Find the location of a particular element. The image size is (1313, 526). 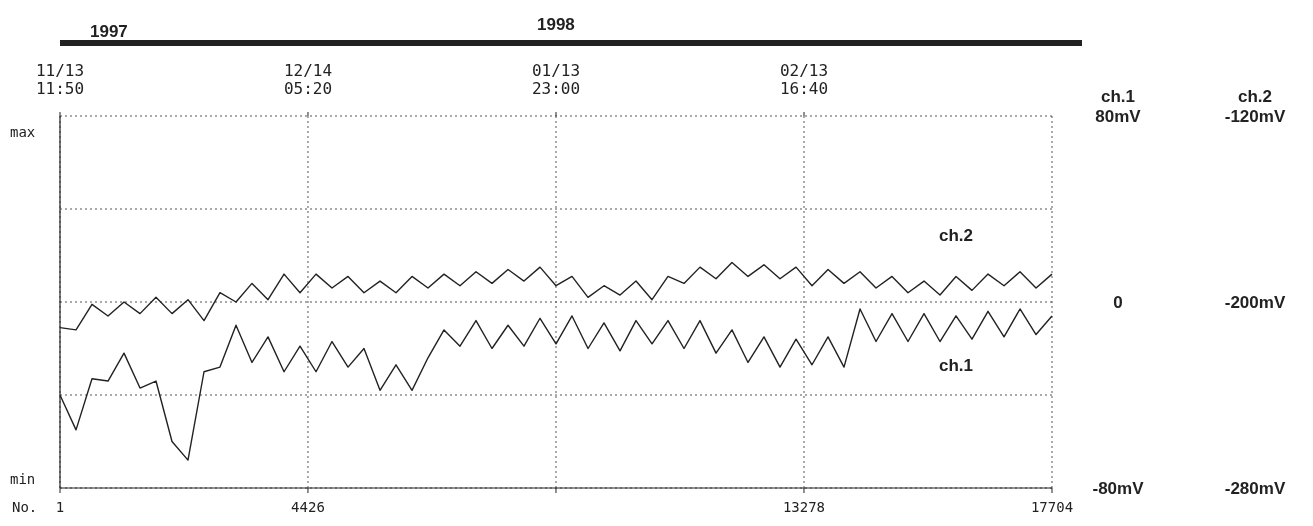

y2-axis-title: ch.2 is located at coordinates (1255, 96).